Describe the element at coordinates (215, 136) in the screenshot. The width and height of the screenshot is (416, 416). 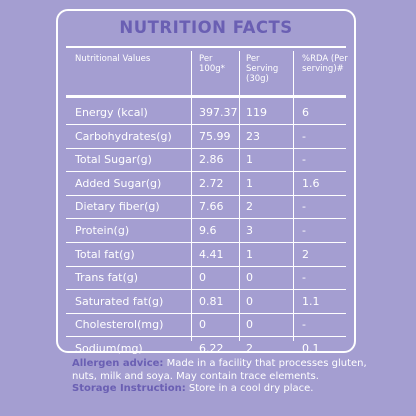
I see `value-per-100g: 75.99` at that location.